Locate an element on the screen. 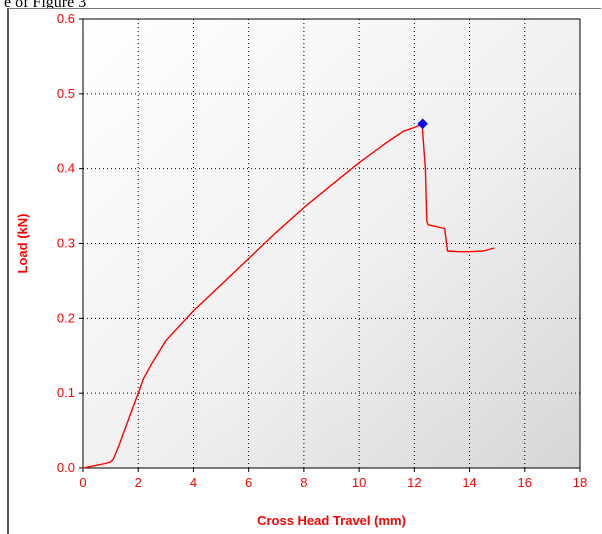  y-tick-label: 0.0 is located at coordinates (66, 467).